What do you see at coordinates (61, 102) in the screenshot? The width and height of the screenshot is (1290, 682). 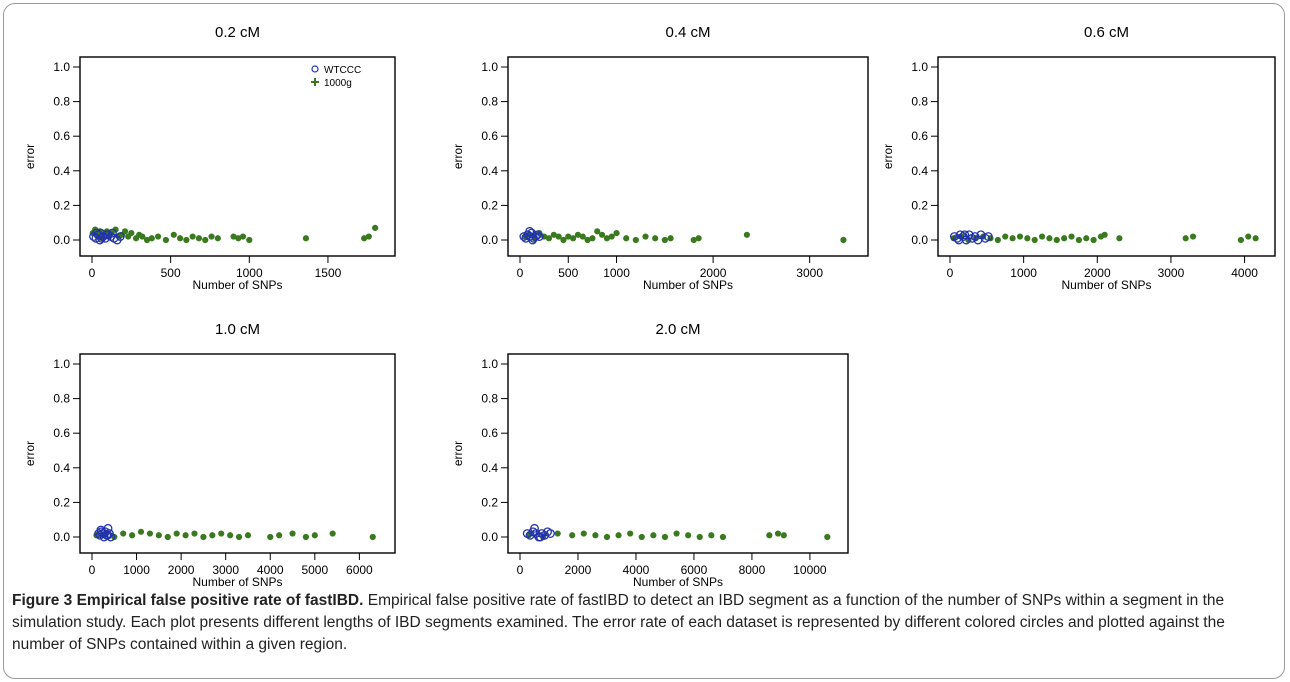 I see `panel-1-ytick-label-4: 0.8` at bounding box center [61, 102].